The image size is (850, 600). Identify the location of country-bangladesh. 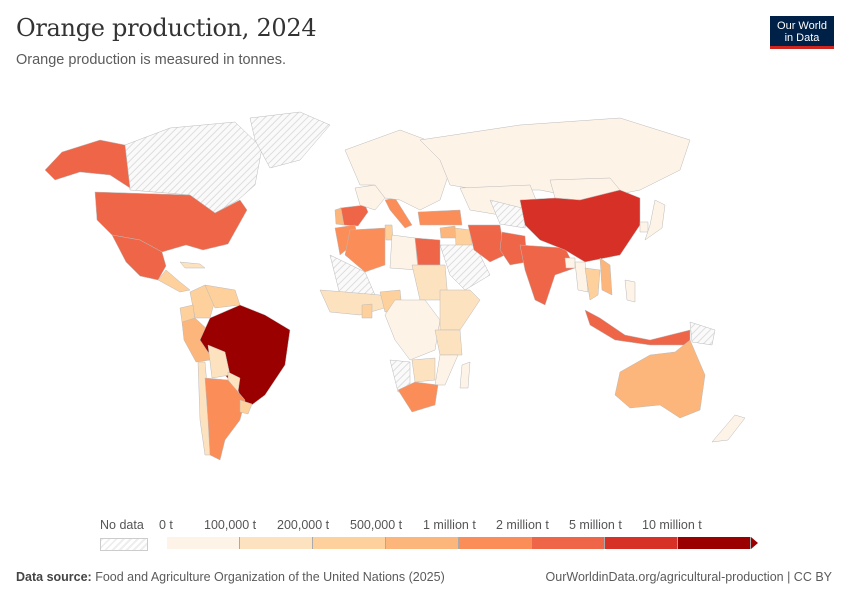
(570, 263).